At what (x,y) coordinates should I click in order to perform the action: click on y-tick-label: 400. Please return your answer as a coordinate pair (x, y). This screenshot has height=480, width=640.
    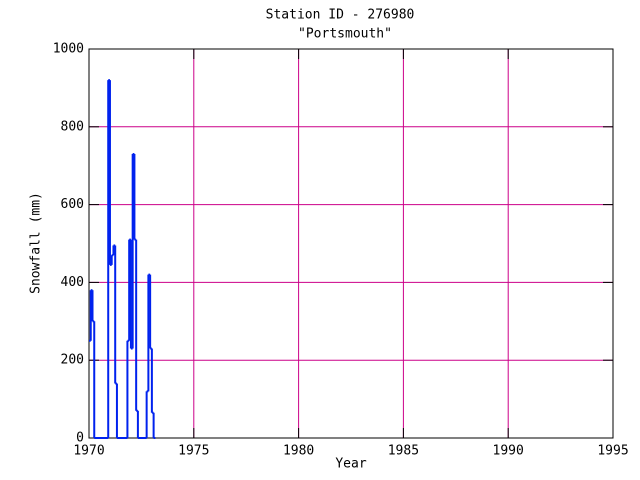
    Looking at the image, I should click on (72, 282).